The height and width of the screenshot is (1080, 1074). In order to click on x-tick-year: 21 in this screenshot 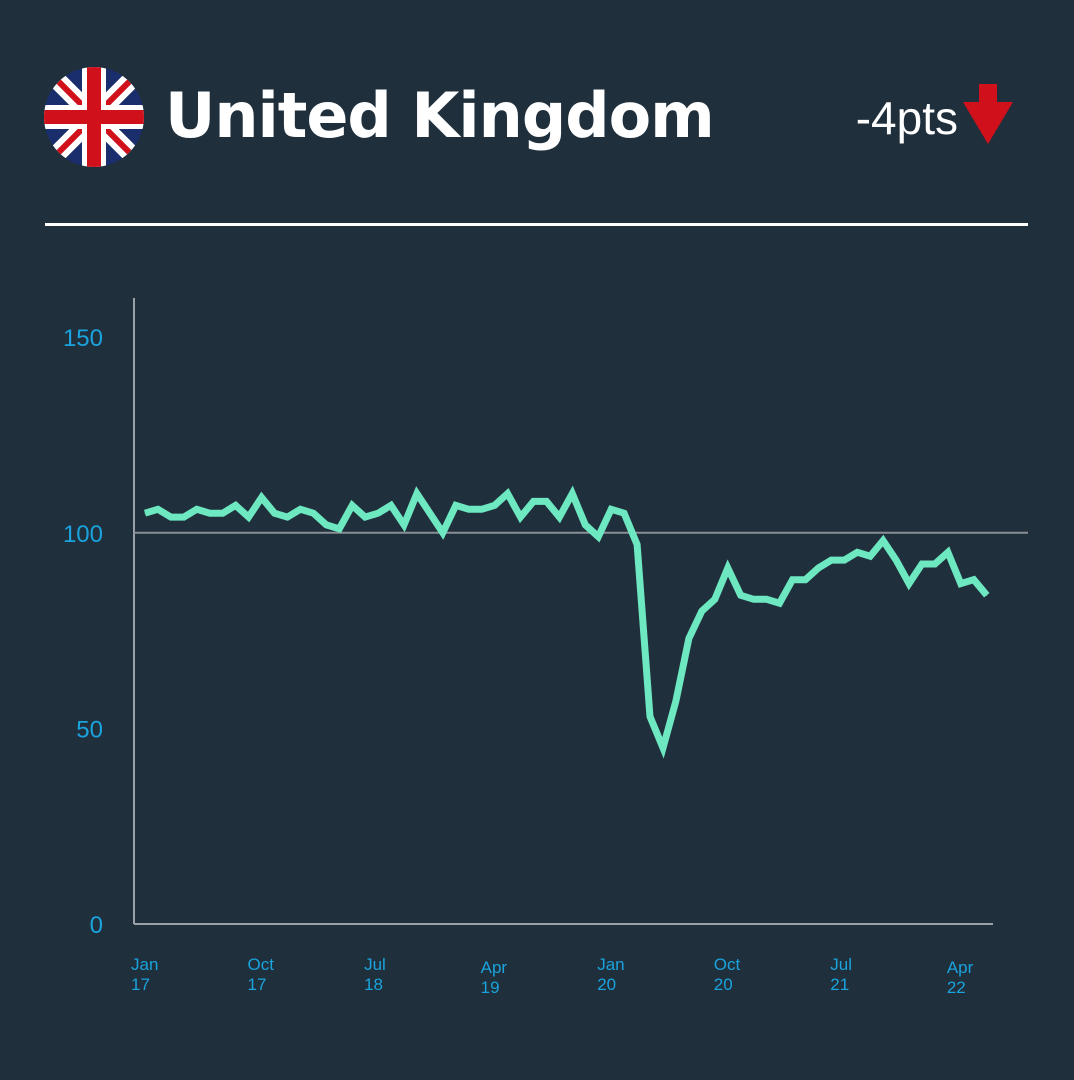, I will do `click(839, 984)`.